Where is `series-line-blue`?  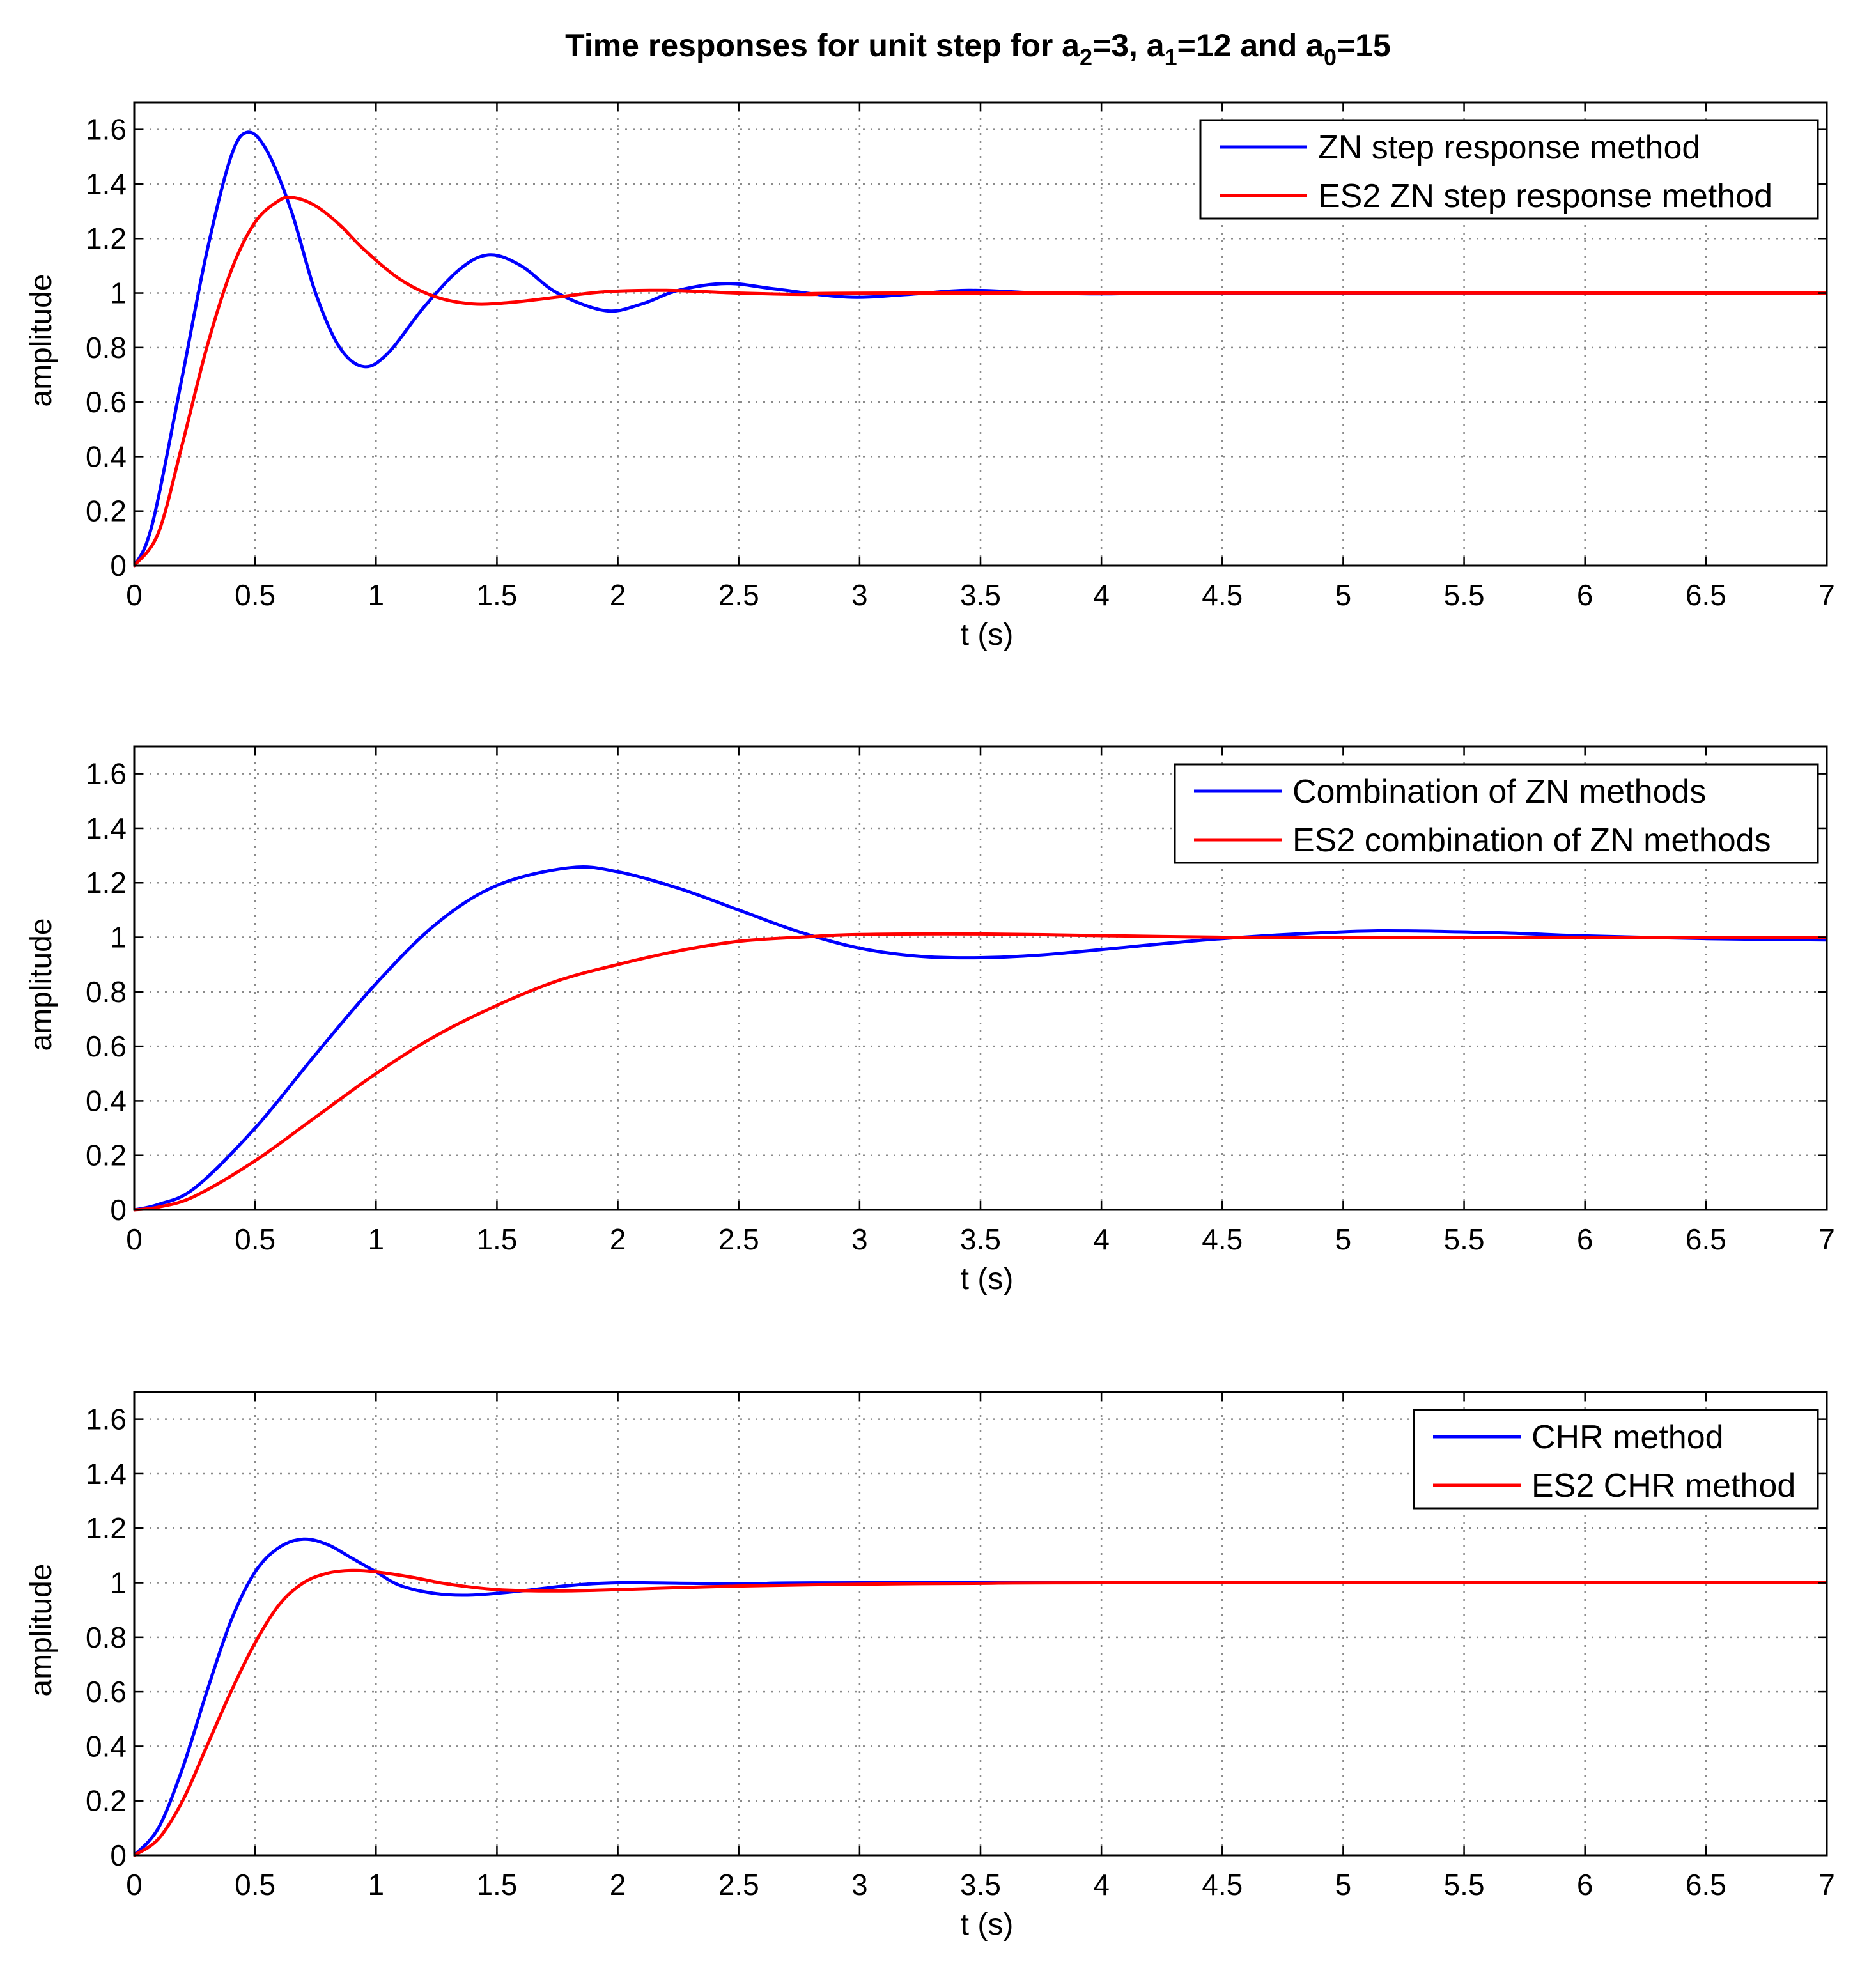
series-line-blue is located at coordinates (981, 1697).